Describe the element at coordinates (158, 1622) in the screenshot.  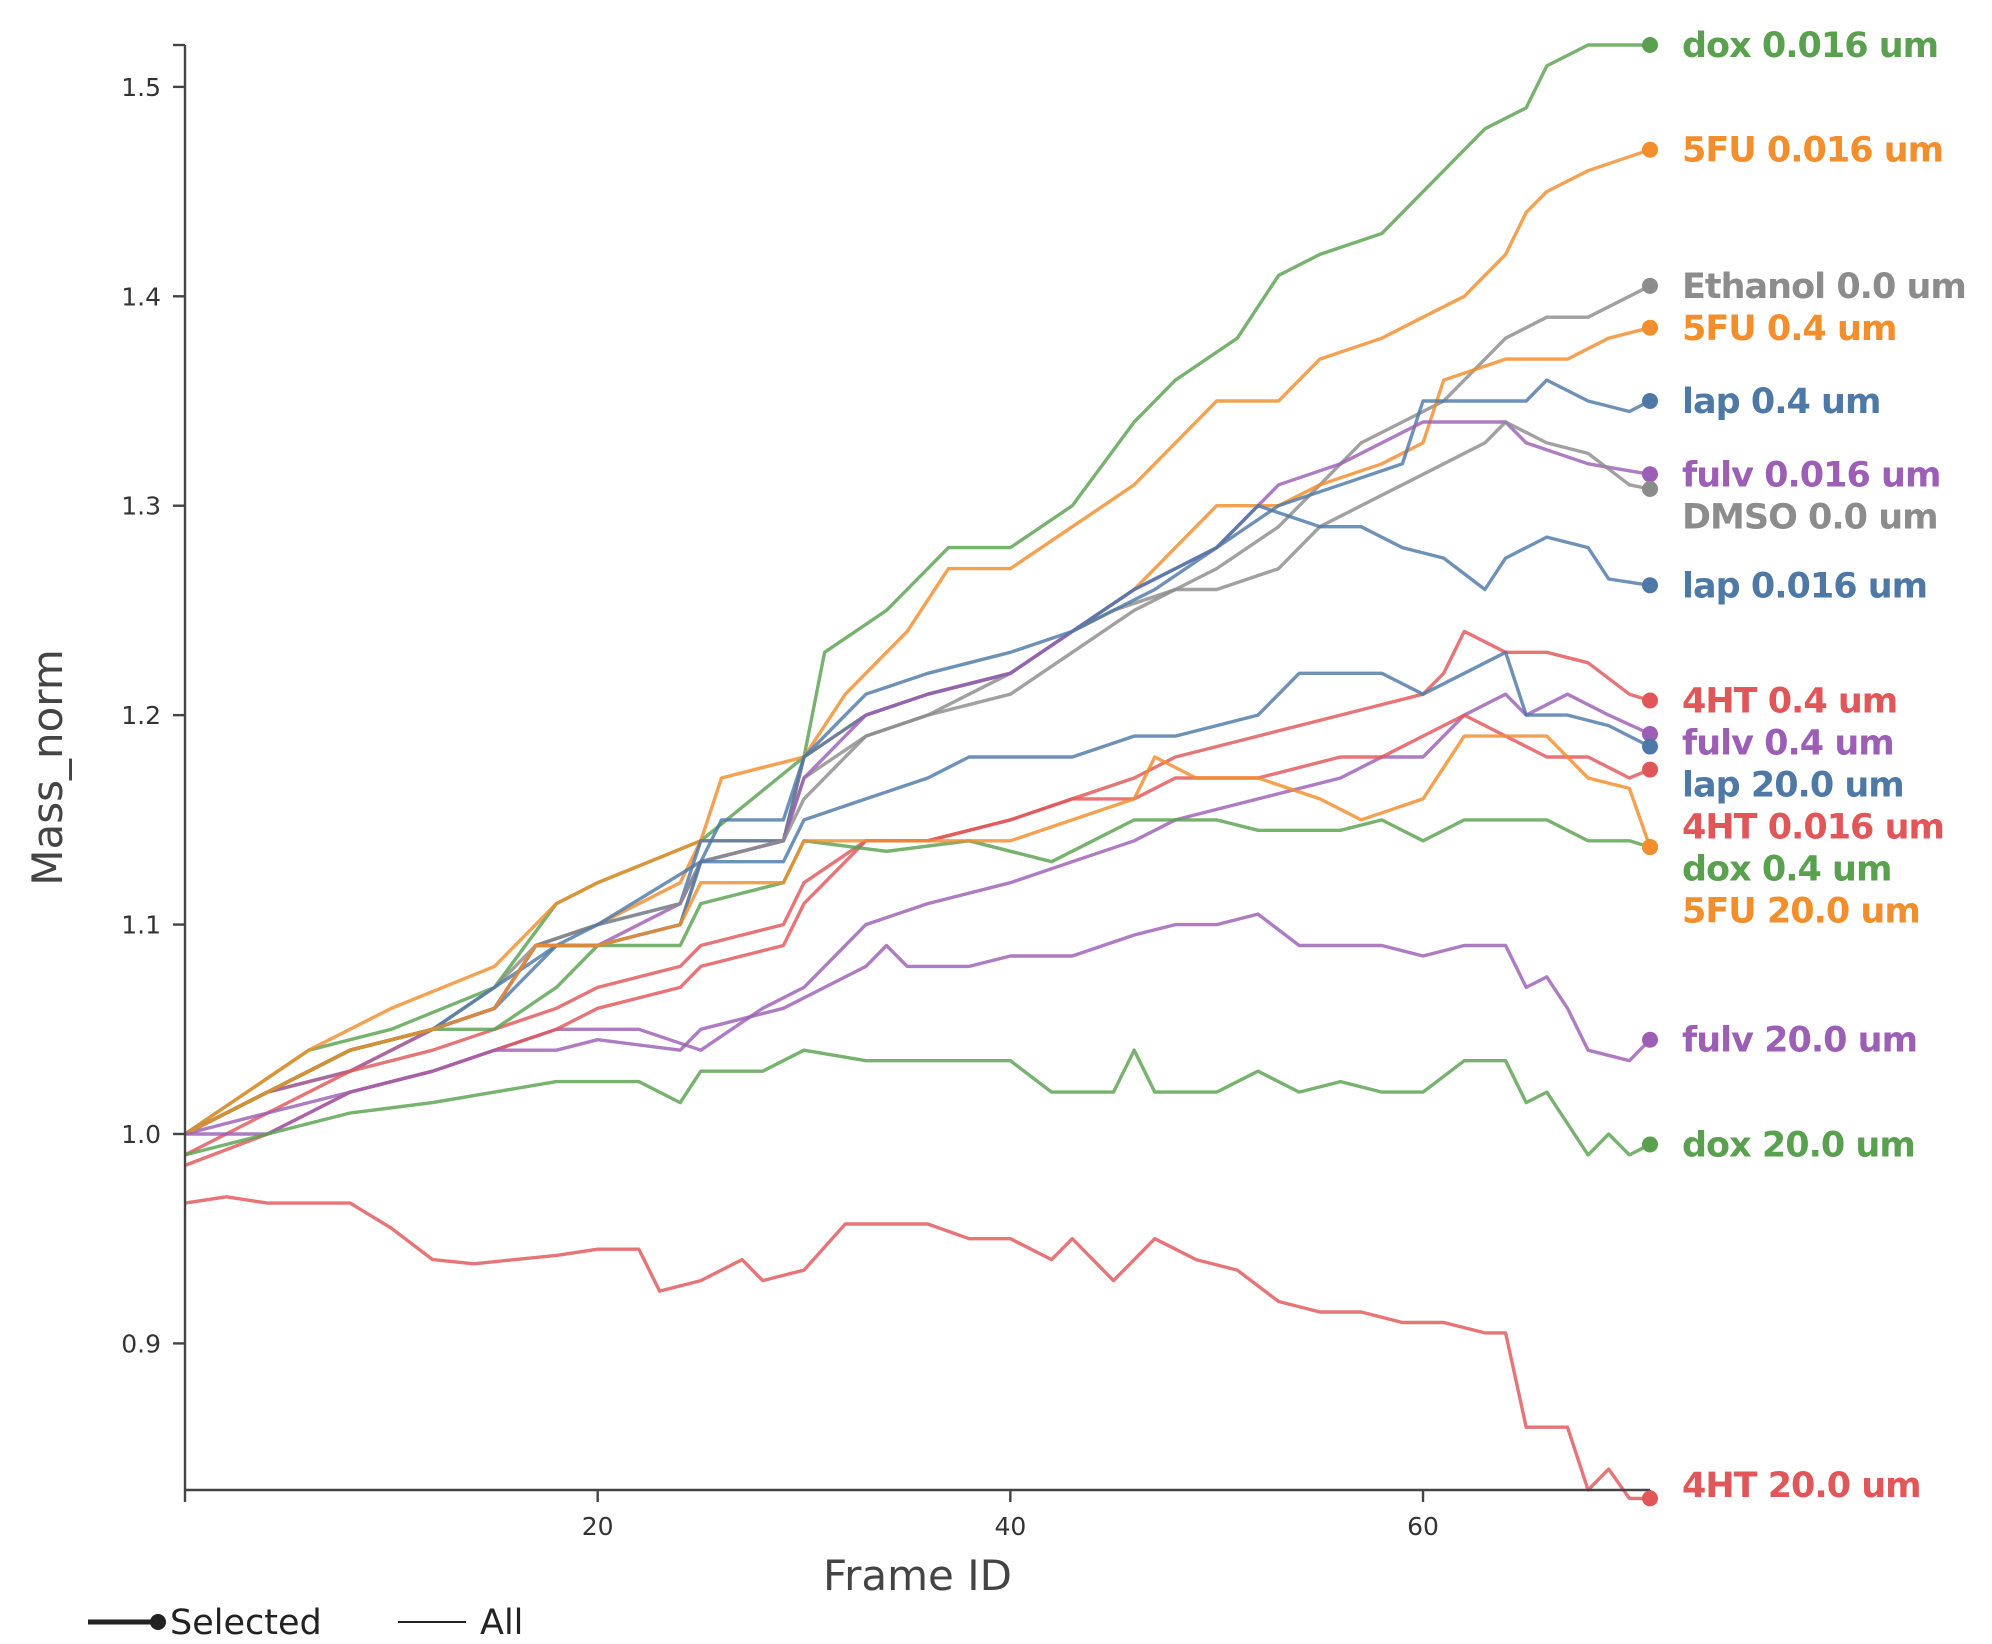
I see `legend-selected-dot` at that location.